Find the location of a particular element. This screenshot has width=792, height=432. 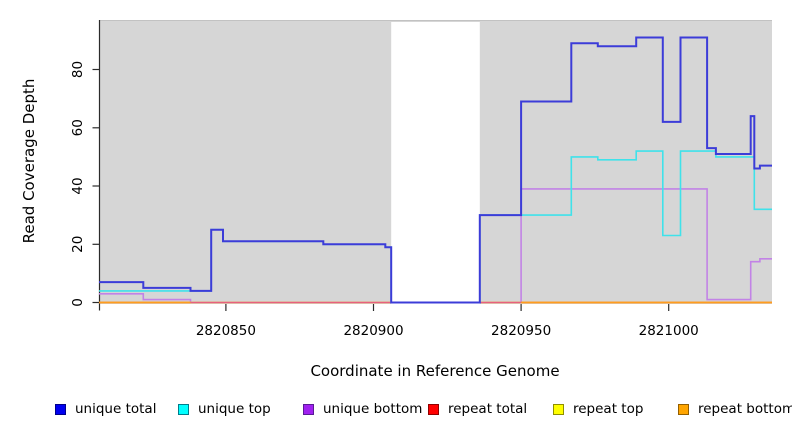

legend-item-unique-bottom: unique bottom is located at coordinates (362, 409).